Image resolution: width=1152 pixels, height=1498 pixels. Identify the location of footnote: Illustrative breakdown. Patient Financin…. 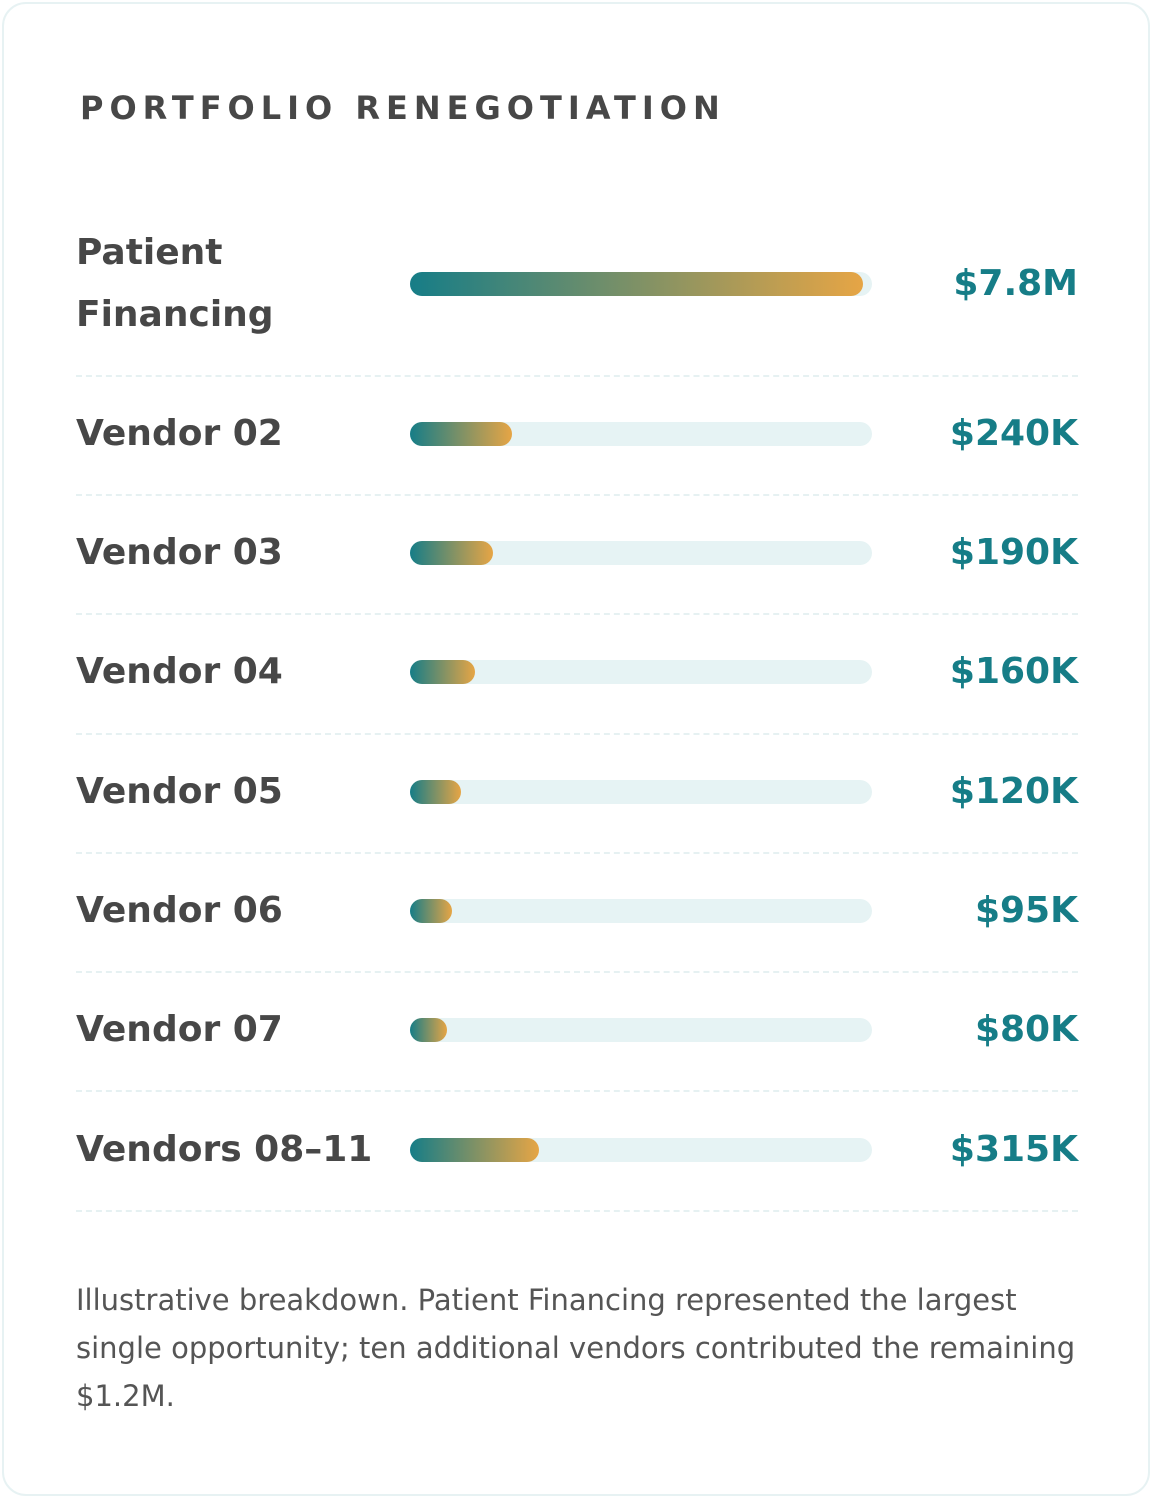
(576, 1348).